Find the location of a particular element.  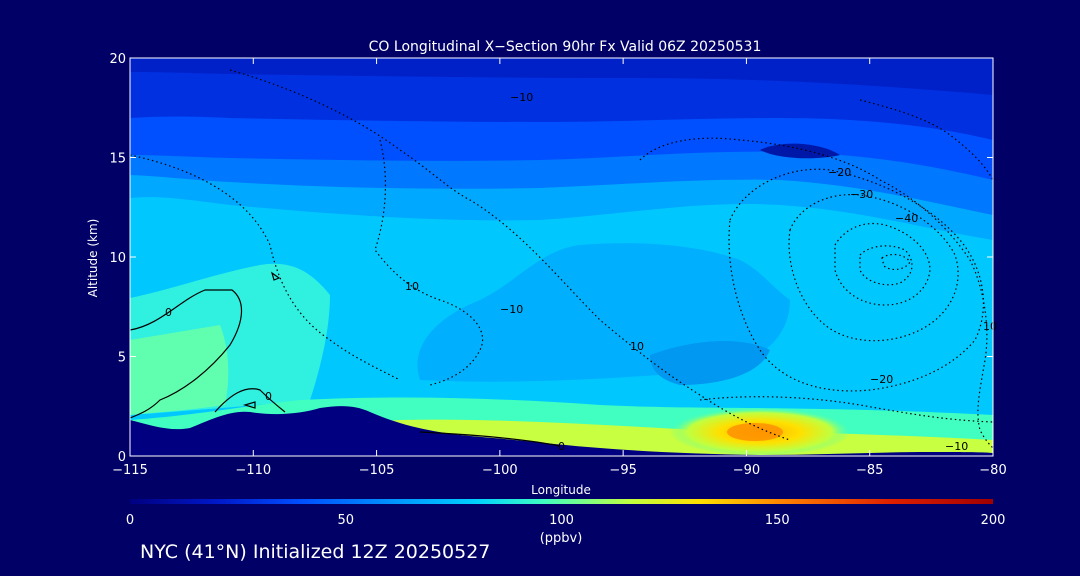

co-fill-mid-pocket is located at coordinates (710, 362).